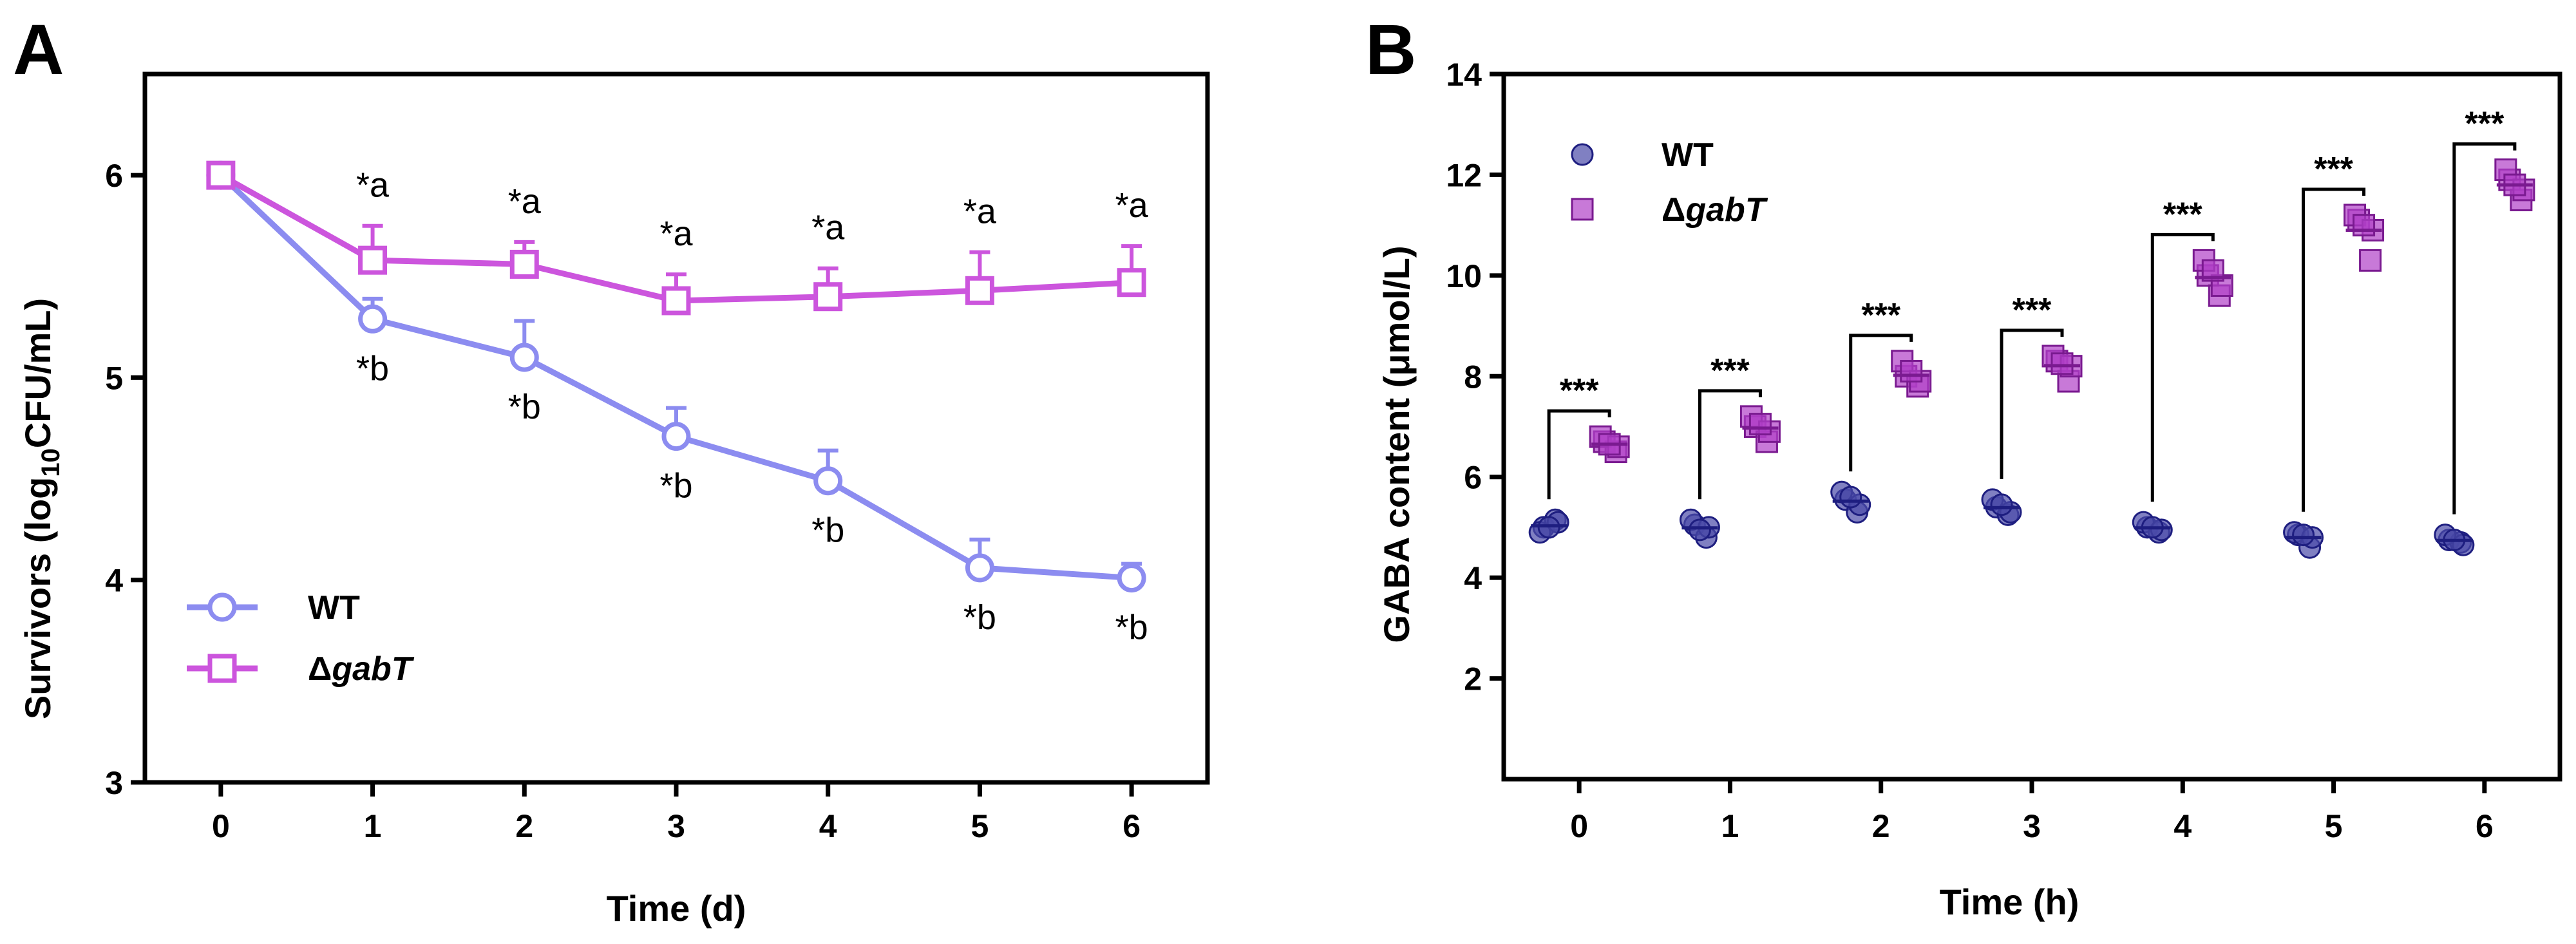 The width and height of the screenshot is (2576, 944). I want to click on panel-b-y-title: GABA content (μmol/L), so click(1397, 444).